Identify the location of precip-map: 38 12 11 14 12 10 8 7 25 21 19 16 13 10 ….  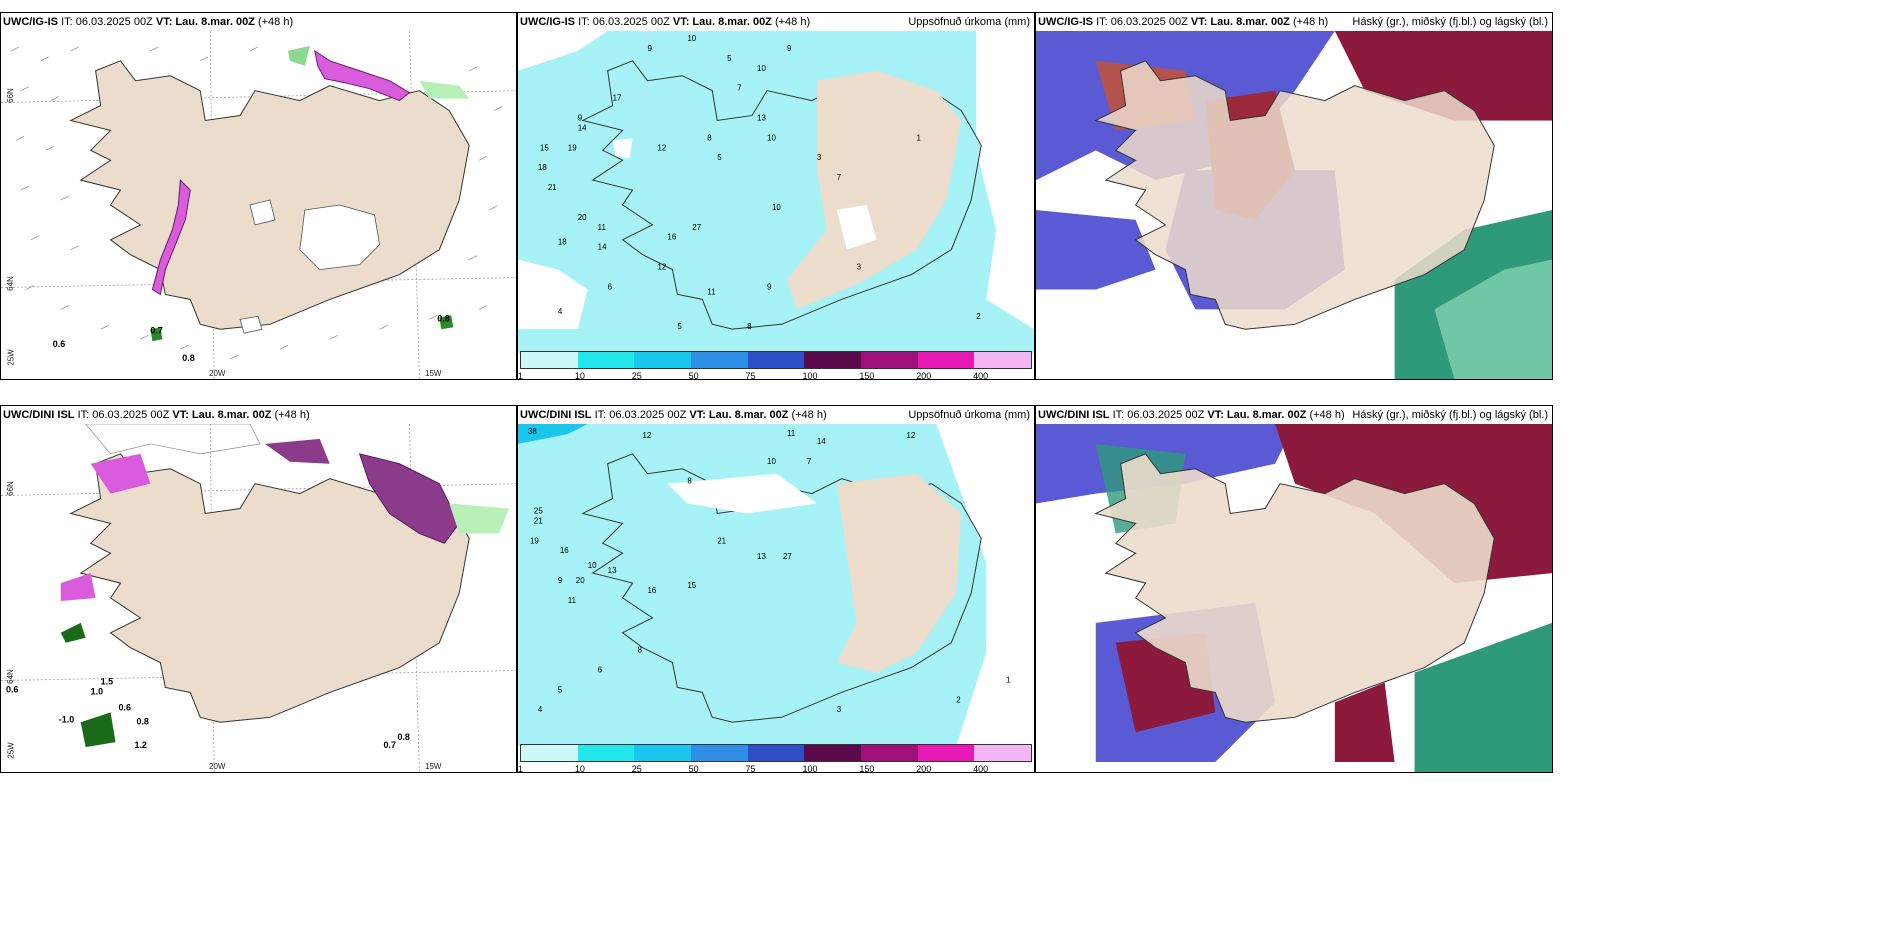
(776, 585).